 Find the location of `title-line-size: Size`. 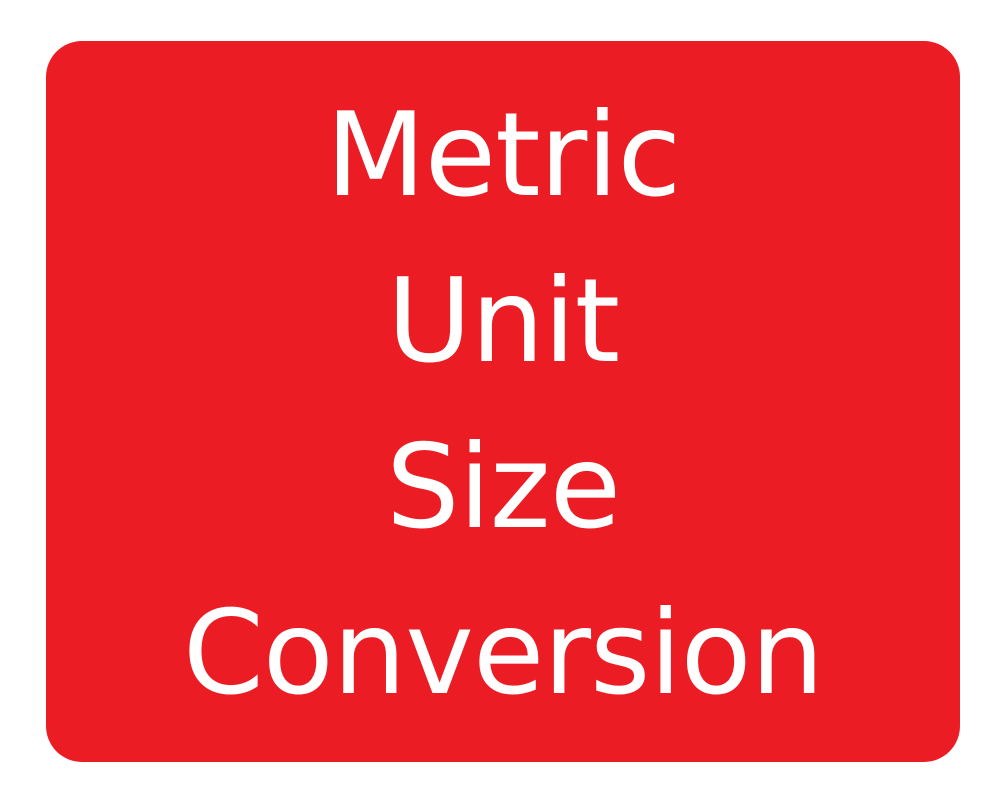

title-line-size: Size is located at coordinates (503, 487).